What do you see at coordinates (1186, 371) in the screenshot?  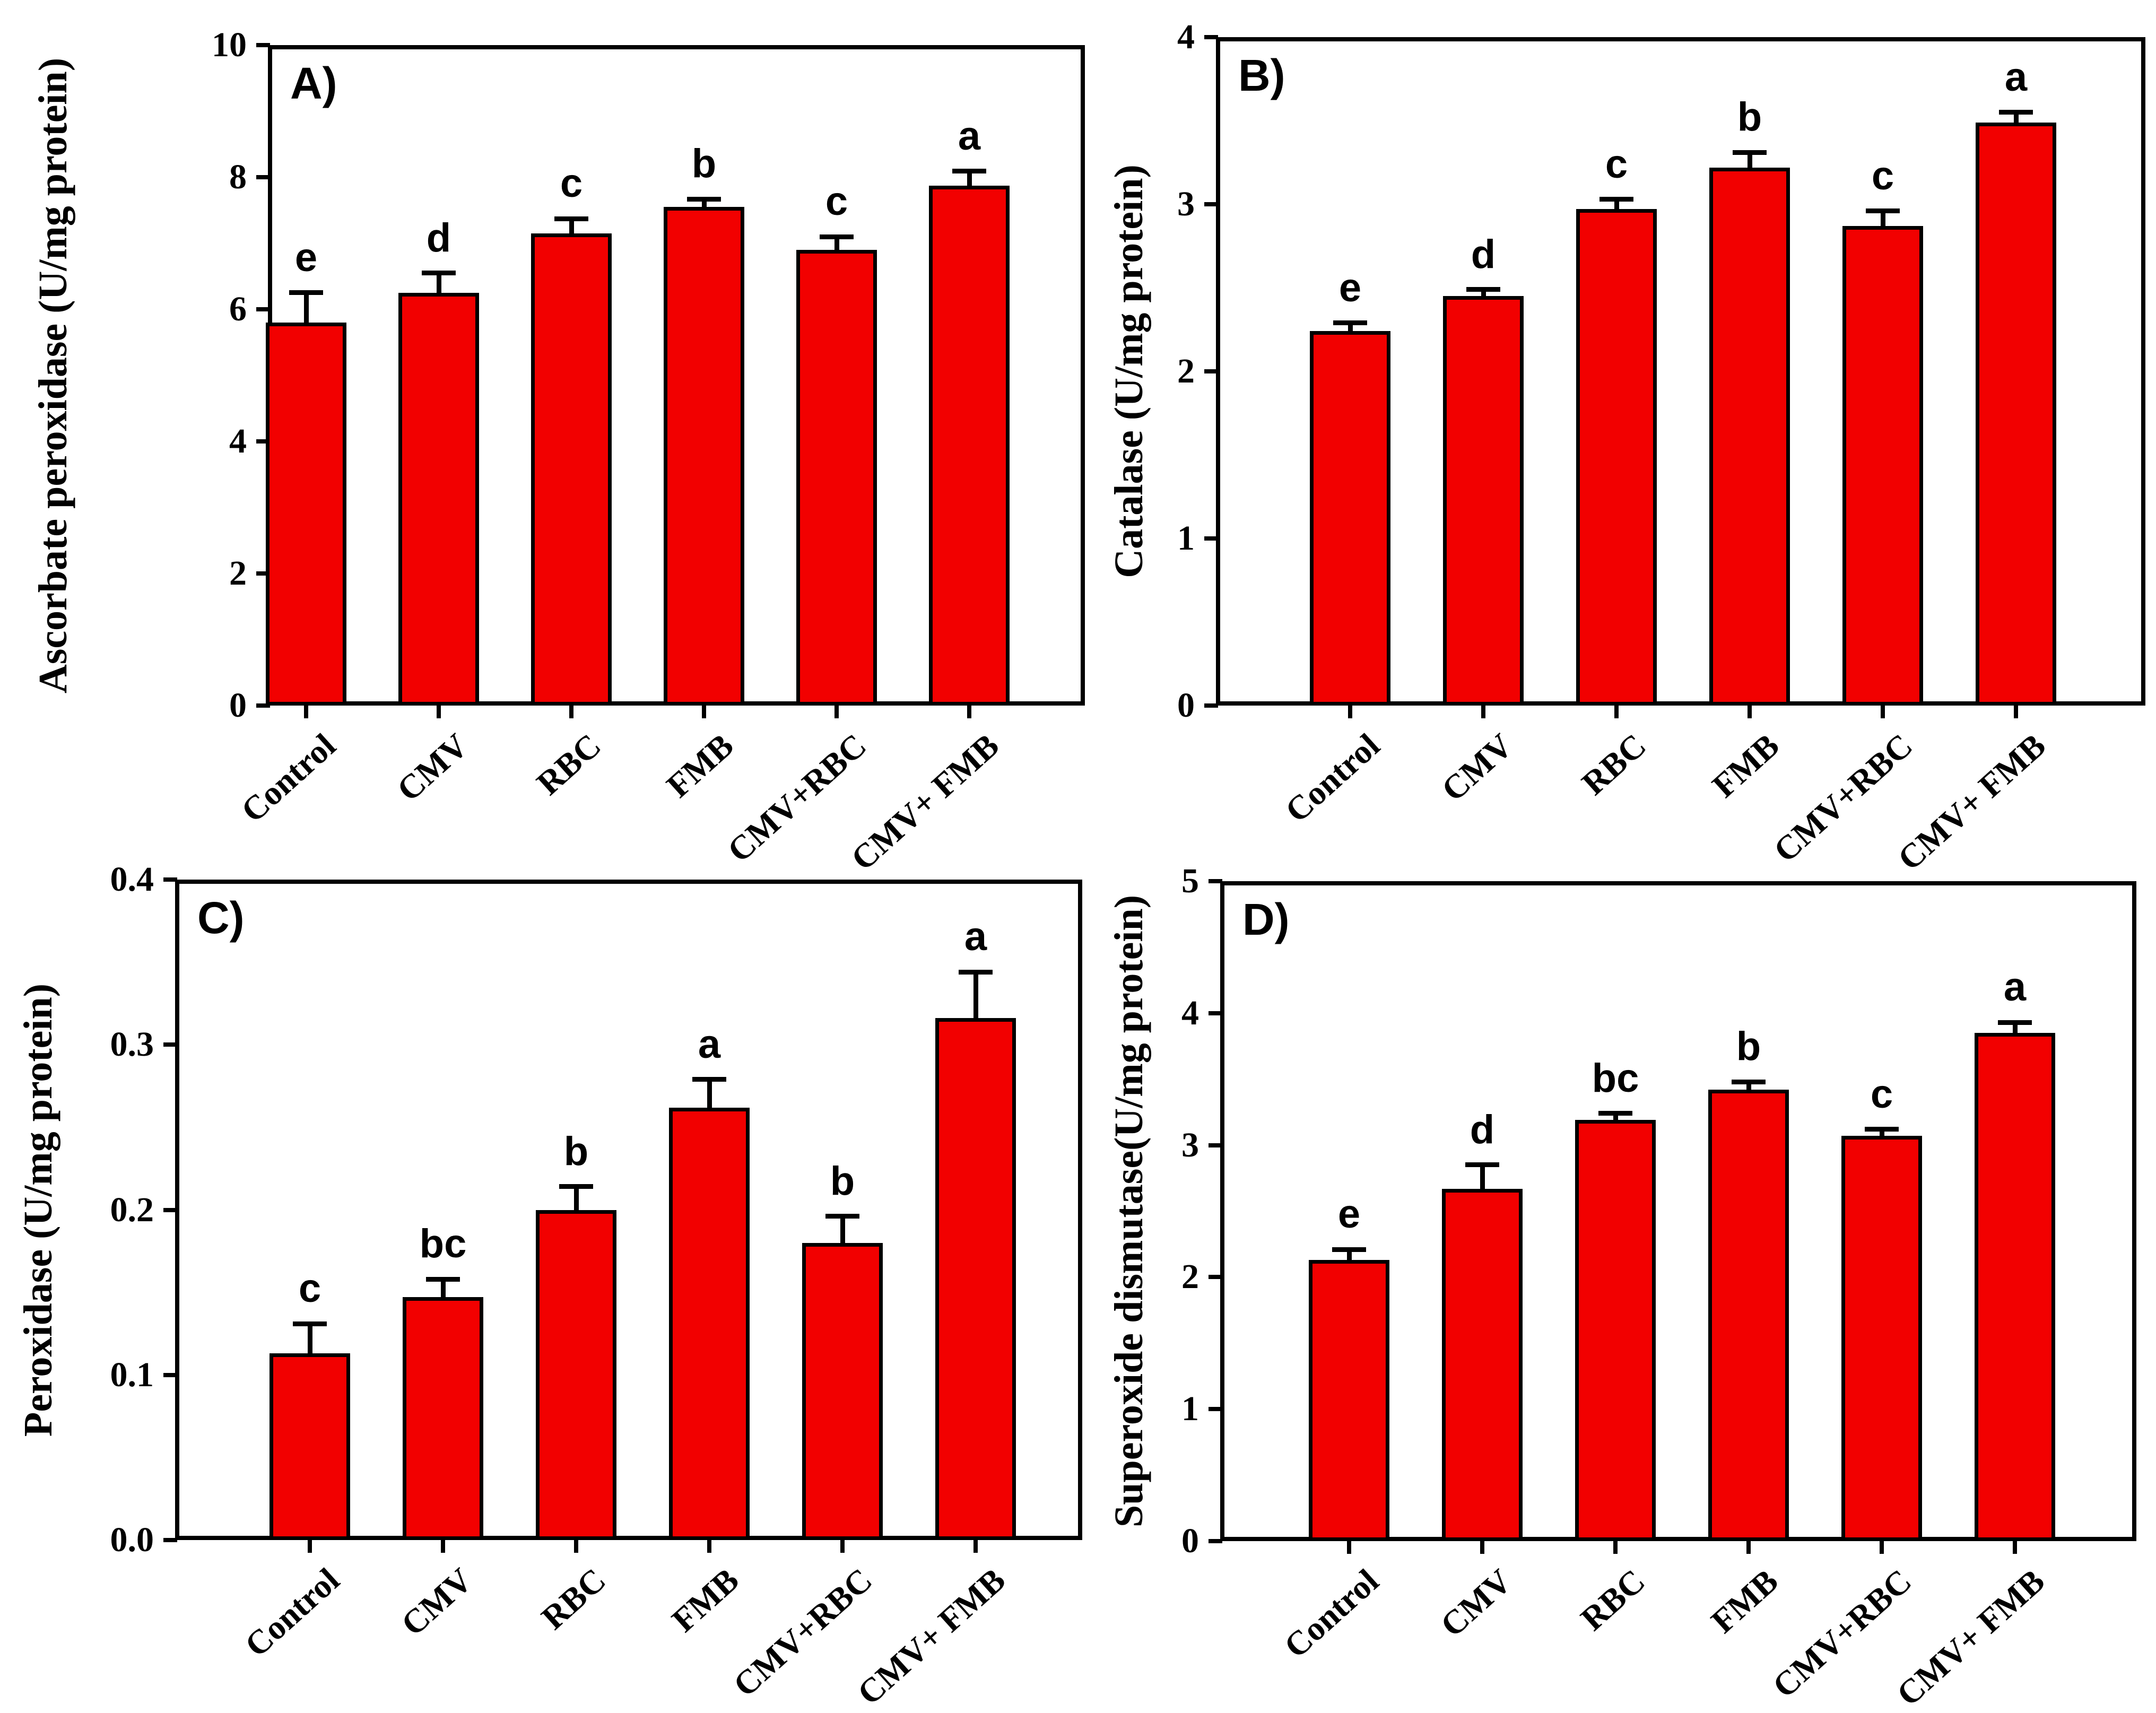 I see `y-tick-label: 2` at bounding box center [1186, 371].